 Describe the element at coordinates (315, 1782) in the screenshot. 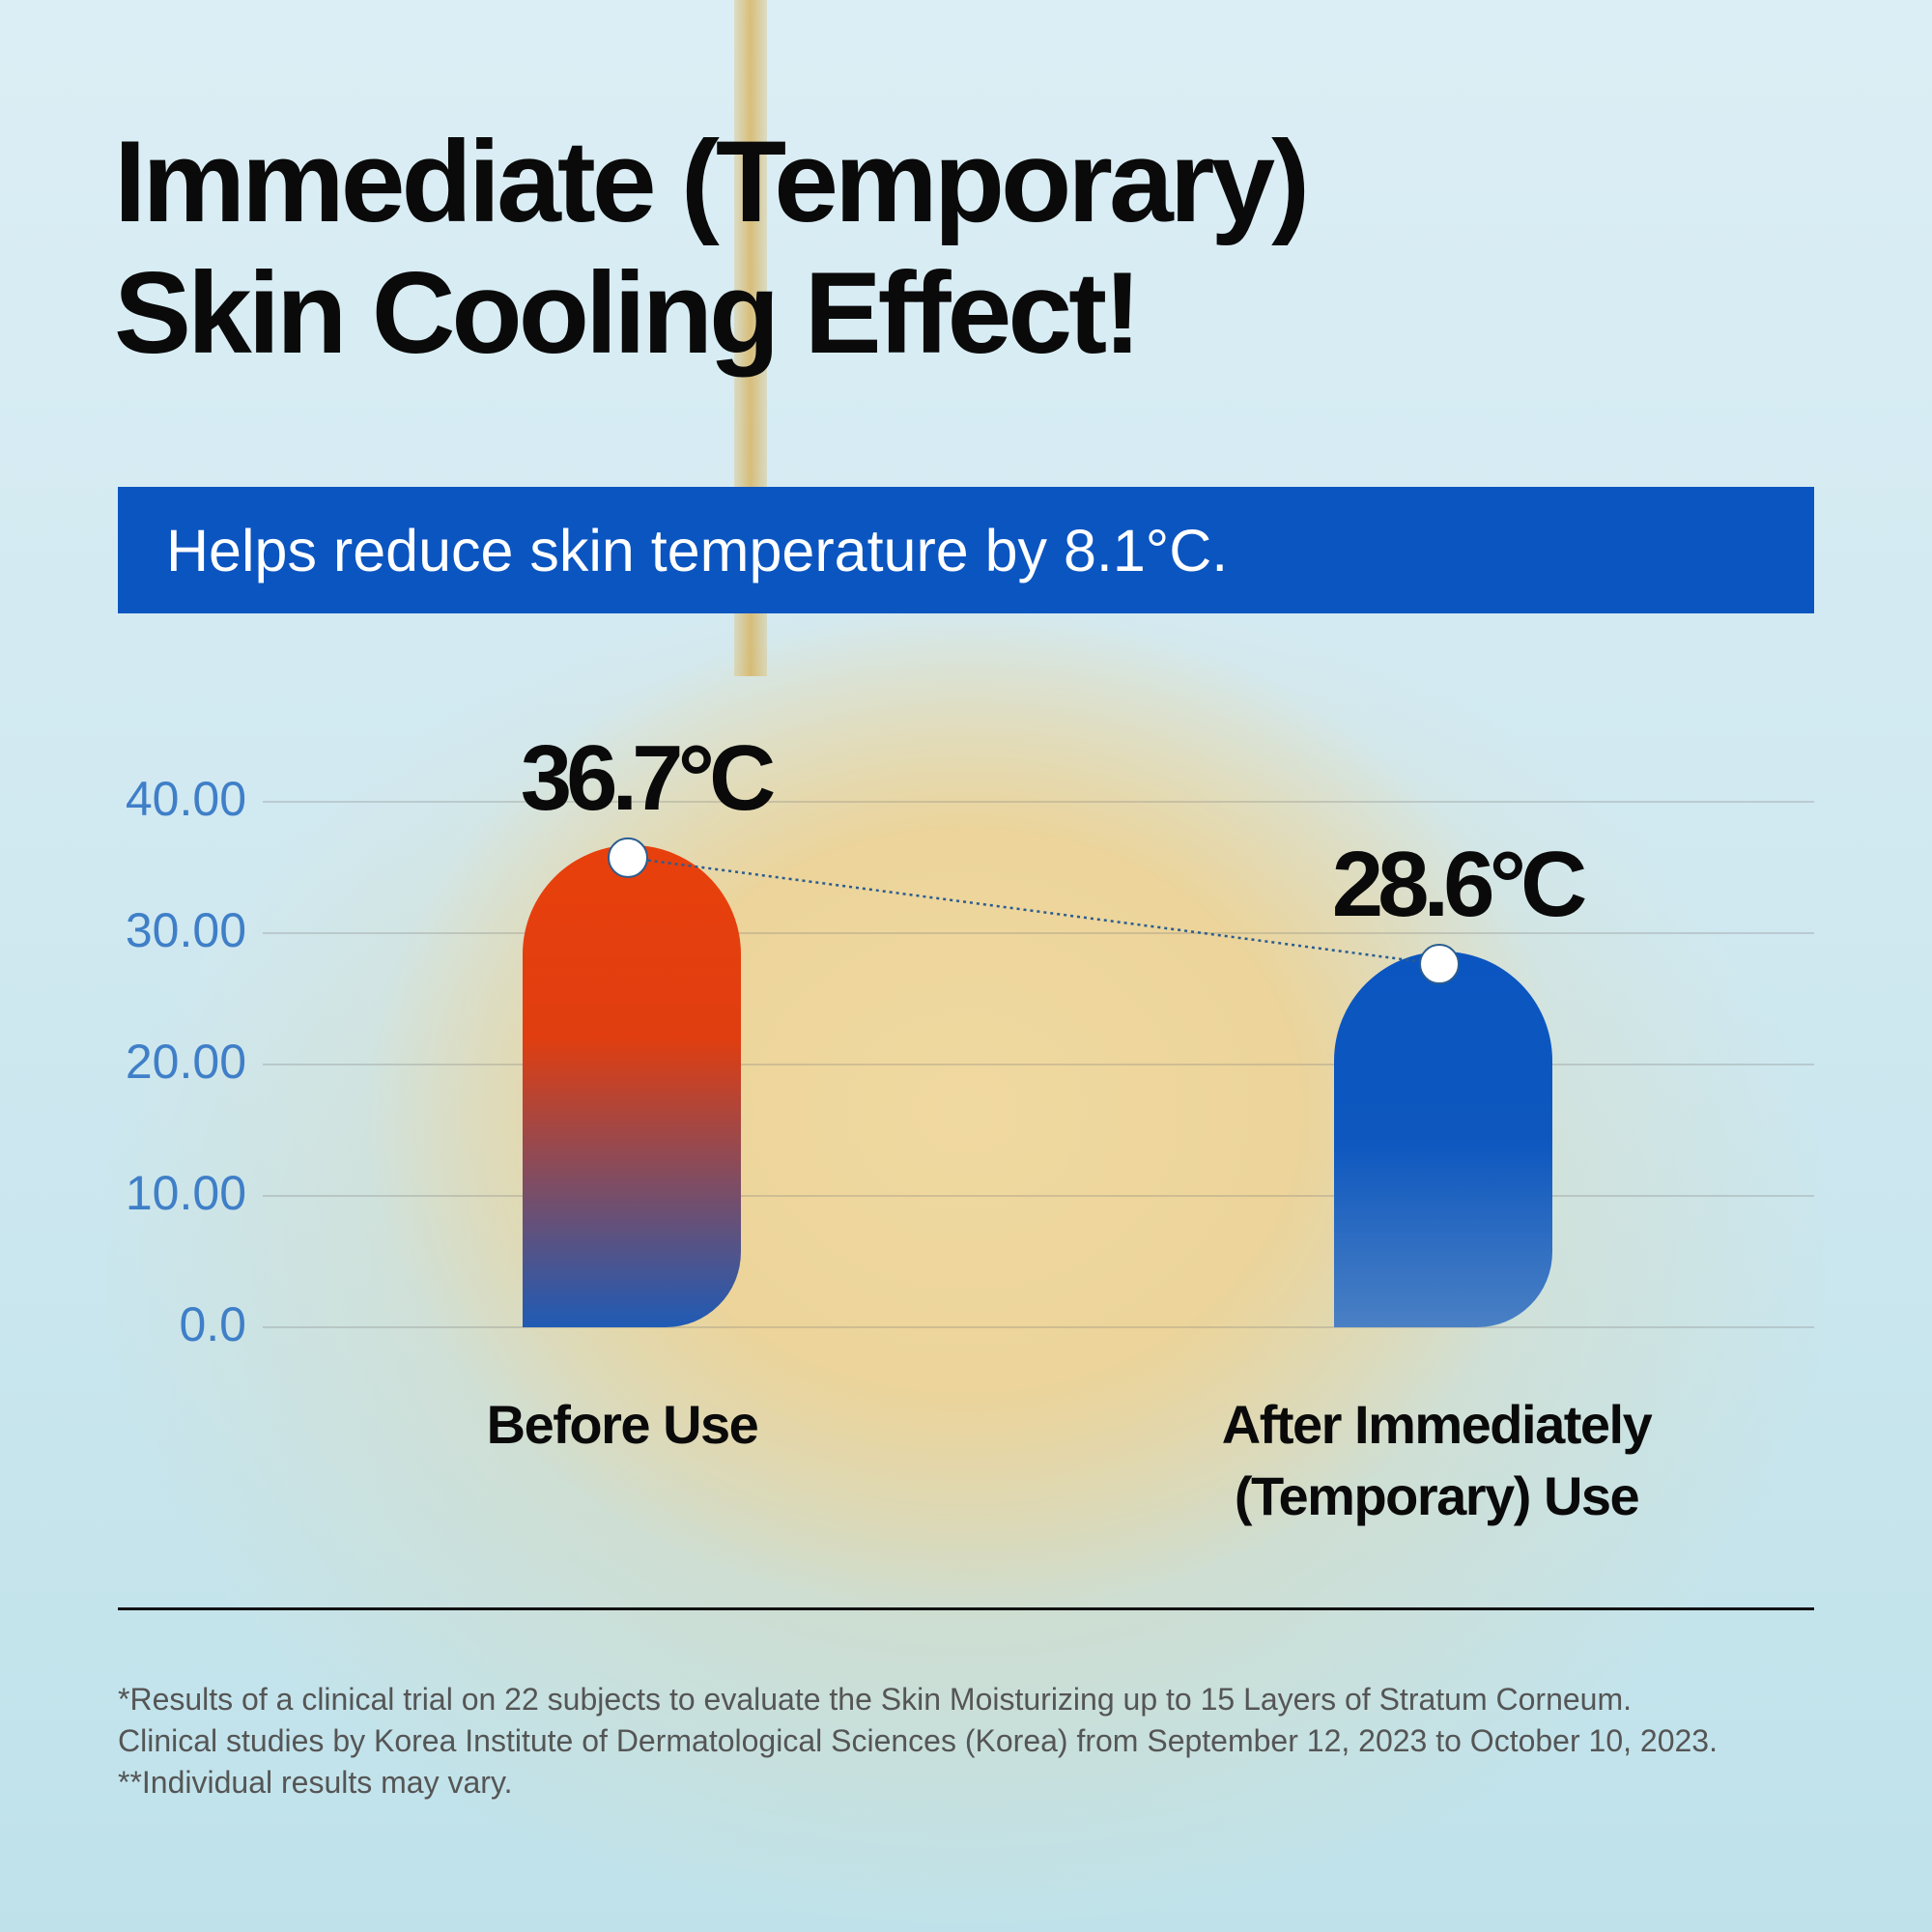

I see `footnote-3: **Individual results may vary.` at that location.